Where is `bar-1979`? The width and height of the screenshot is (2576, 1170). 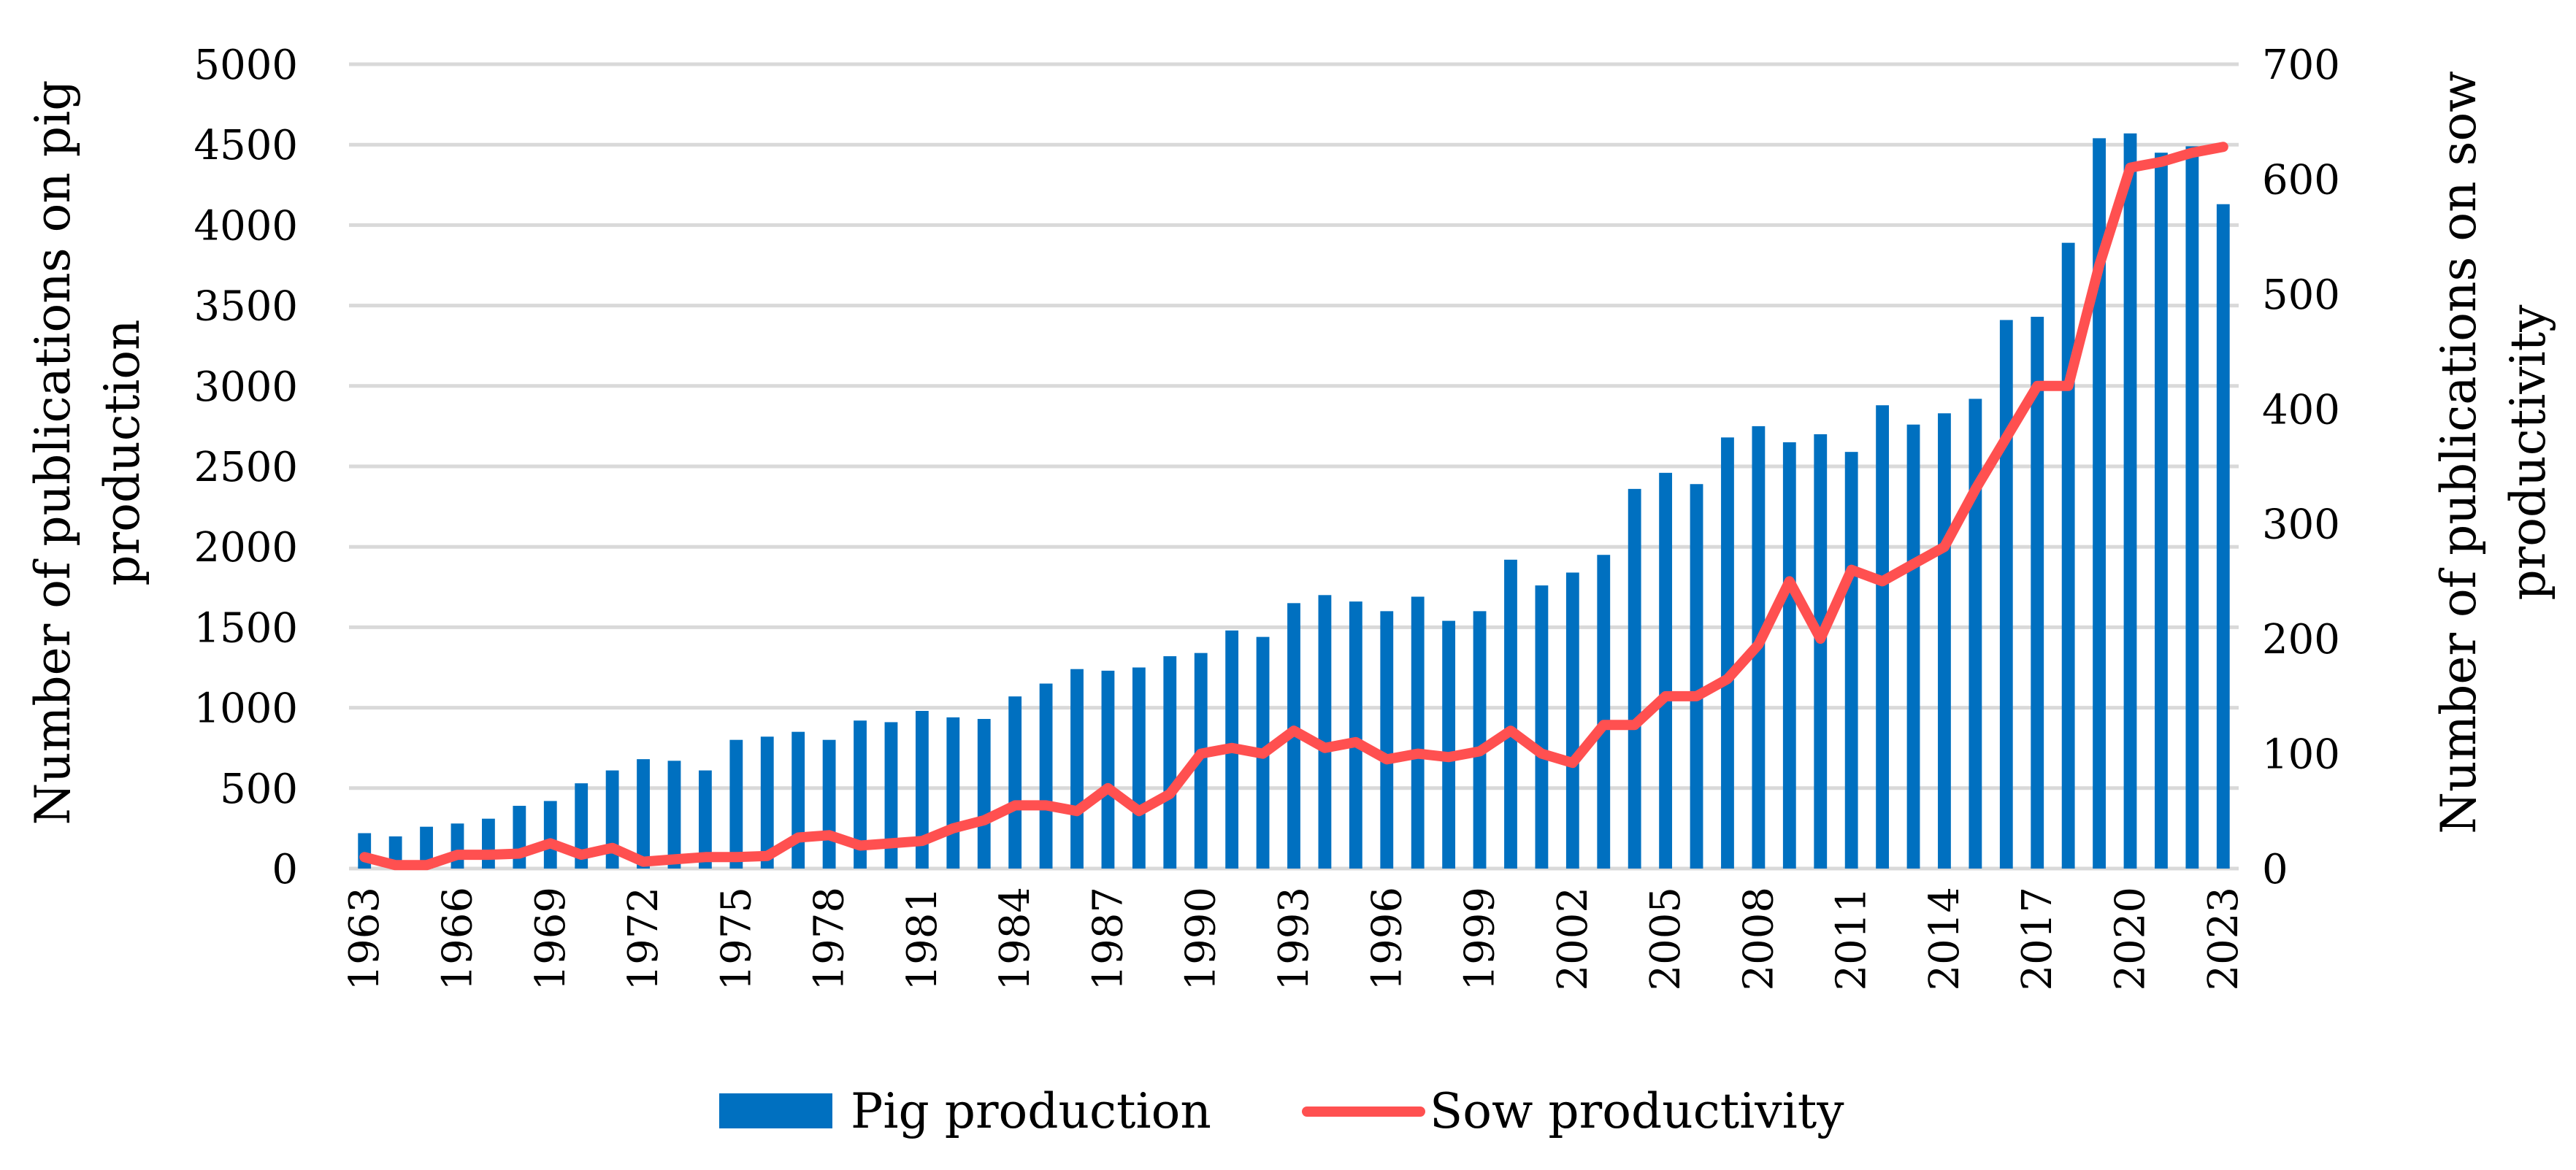
bar-1979 is located at coordinates (860, 794).